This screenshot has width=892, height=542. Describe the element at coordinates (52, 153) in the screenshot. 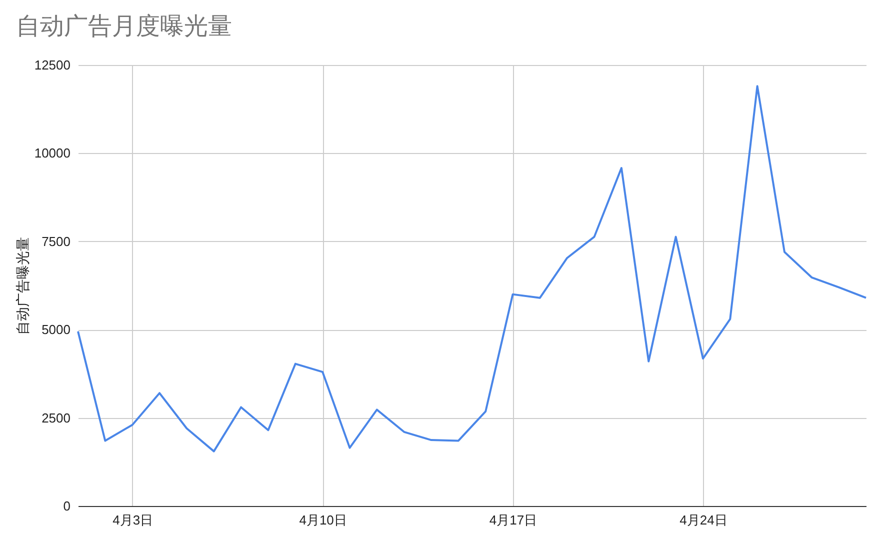

I see `y-tick-label: 10000` at that location.